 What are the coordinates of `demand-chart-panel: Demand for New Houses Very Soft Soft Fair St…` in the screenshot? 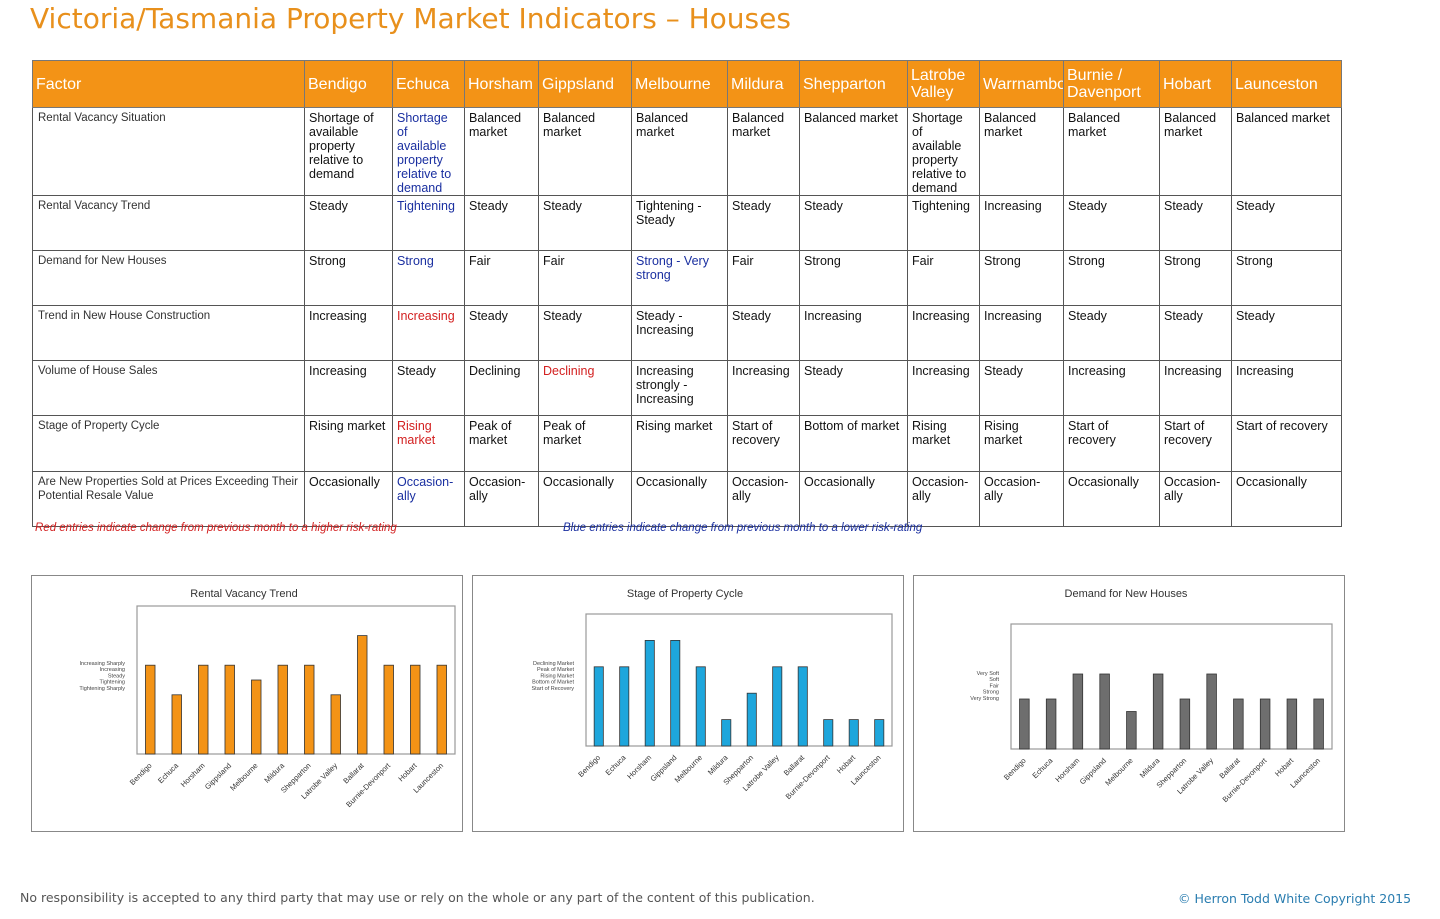 It's located at (1129, 703).